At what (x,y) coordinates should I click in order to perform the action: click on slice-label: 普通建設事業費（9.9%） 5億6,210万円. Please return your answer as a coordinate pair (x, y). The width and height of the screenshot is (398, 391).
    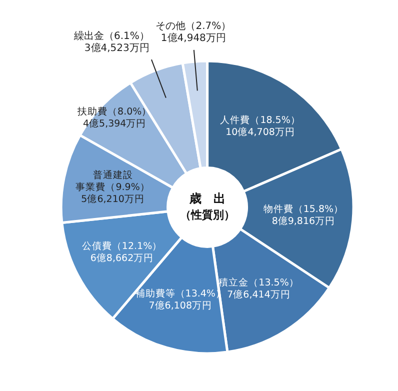
    Looking at the image, I should click on (113, 187).